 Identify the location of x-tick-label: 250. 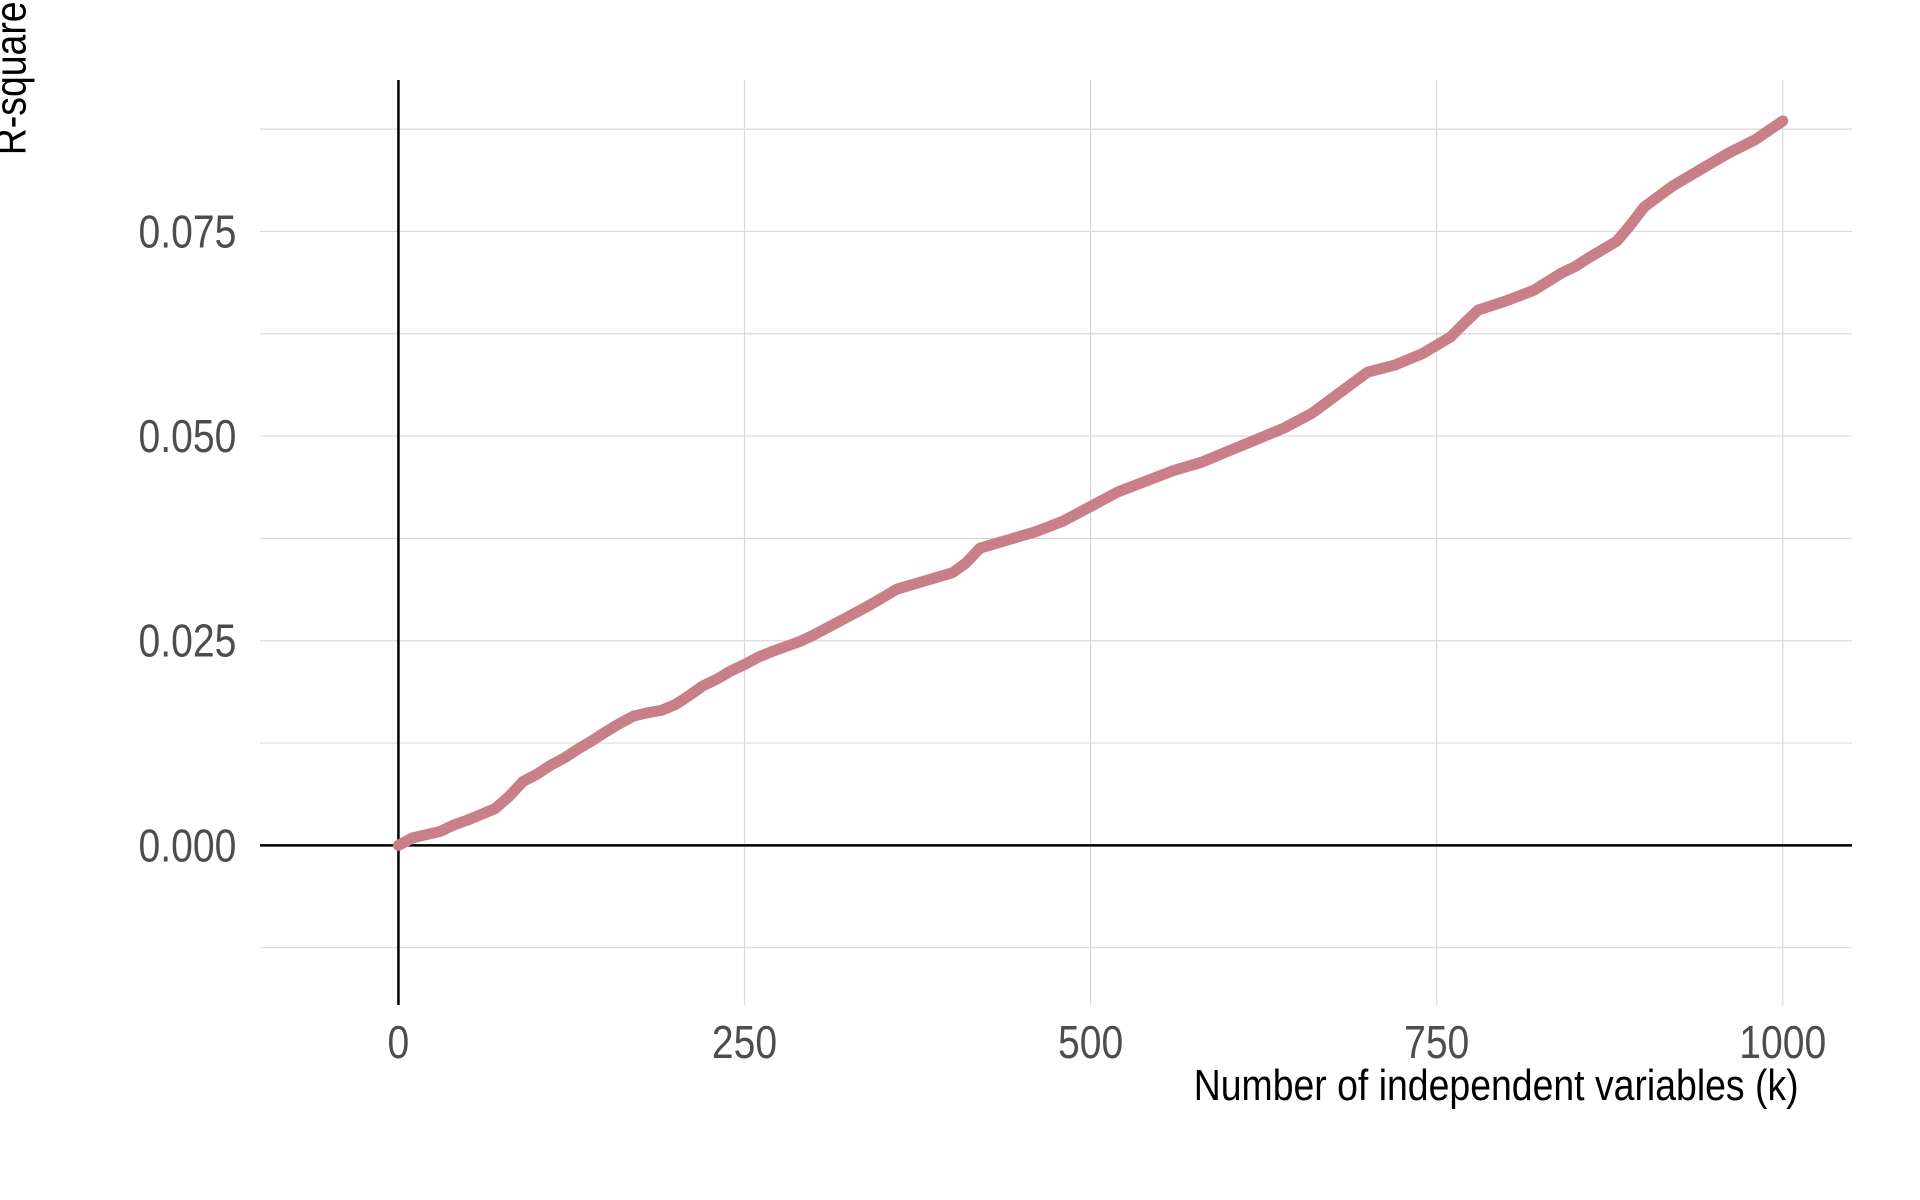
(744, 1043).